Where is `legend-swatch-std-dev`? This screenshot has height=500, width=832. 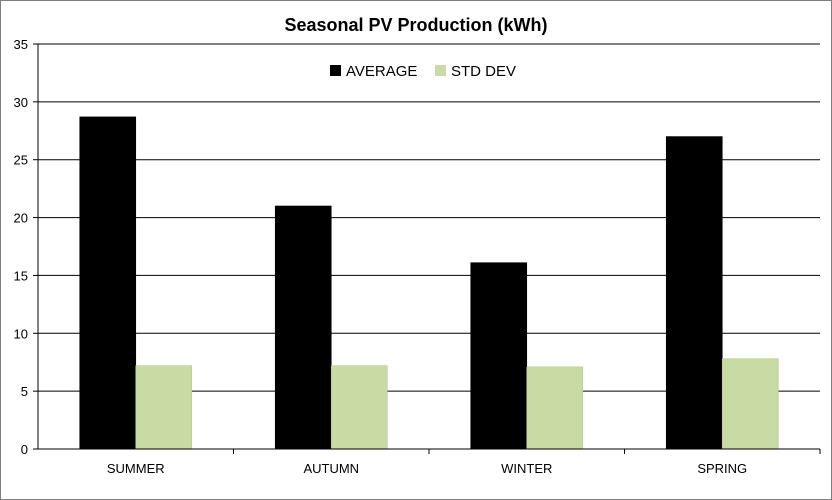
legend-swatch-std-dev is located at coordinates (440, 70).